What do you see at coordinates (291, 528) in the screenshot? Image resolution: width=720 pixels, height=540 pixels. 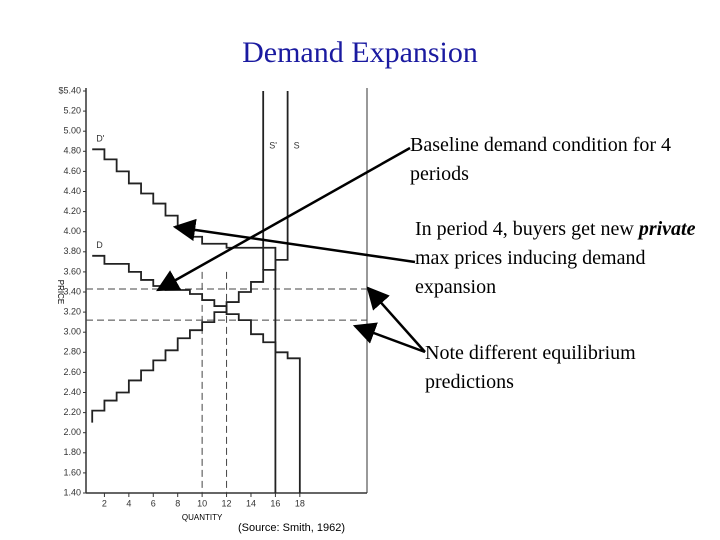 I see `source: (Source: Smith, 1962)` at bounding box center [291, 528].